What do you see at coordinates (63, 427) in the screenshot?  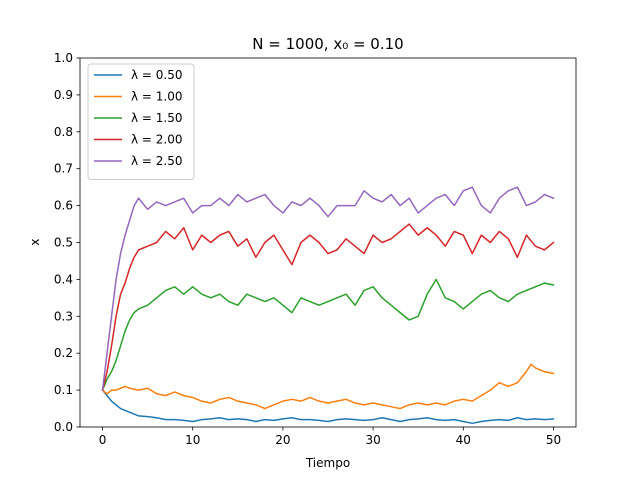 I see `y-tick-label: 0.0` at bounding box center [63, 427].